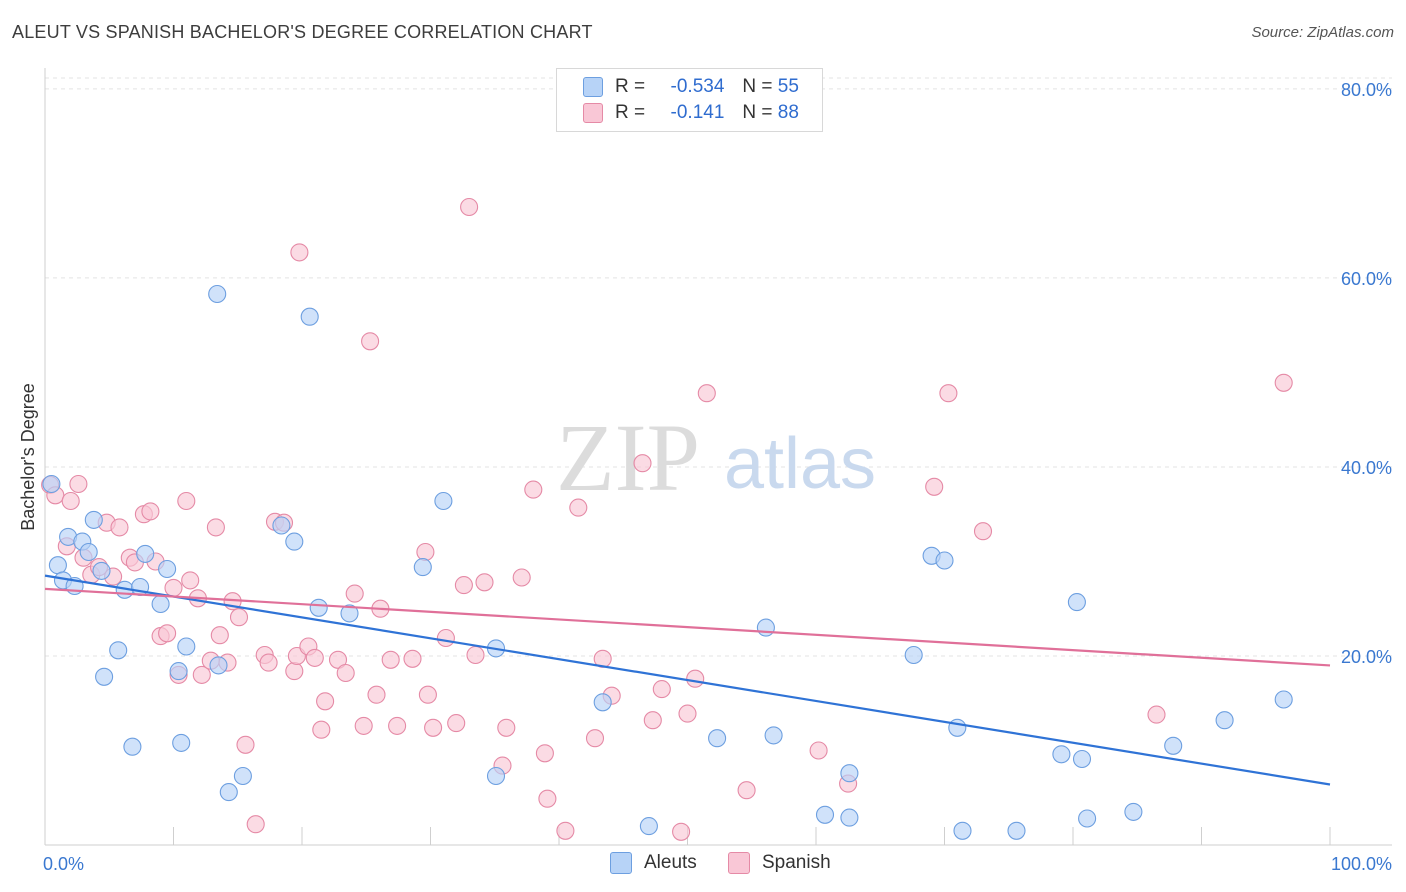  Describe the element at coordinates (1322, 32) in the screenshot. I see `chart-source: Source: ZipAtlas.com` at that location.